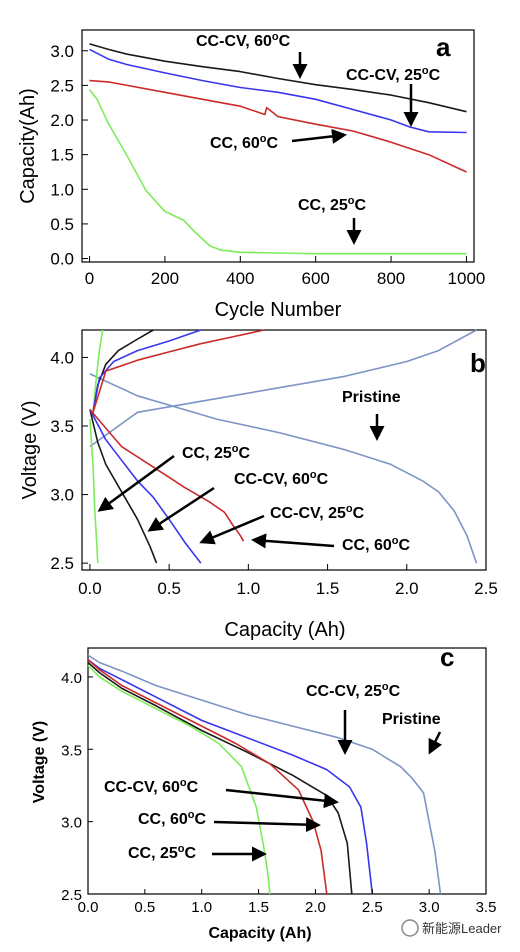 The height and width of the screenshot is (952, 520). I want to click on panel-c-xtick-label-3: 1.5, so click(258, 907).